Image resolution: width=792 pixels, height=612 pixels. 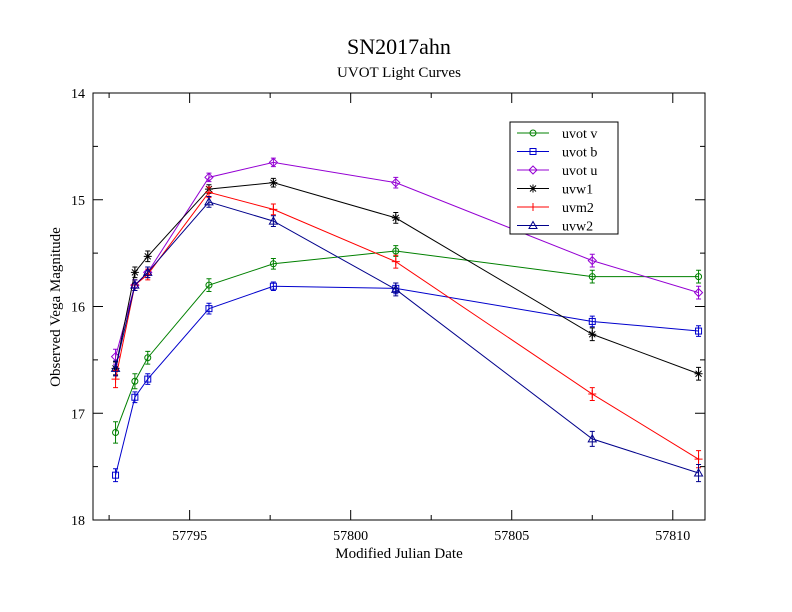 What do you see at coordinates (399, 554) in the screenshot?
I see `x-axis-label: Modified Julian Date` at bounding box center [399, 554].